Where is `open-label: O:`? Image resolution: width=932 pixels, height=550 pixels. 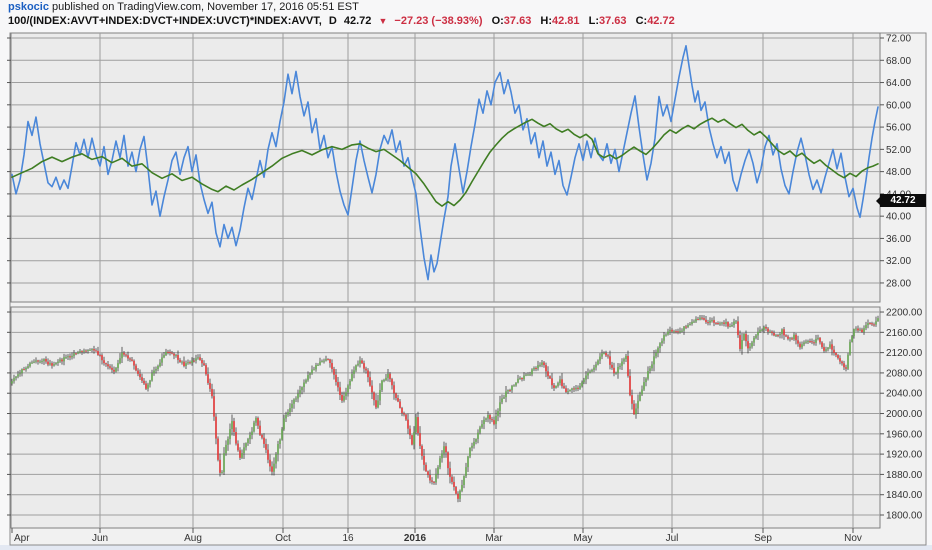 open-label: O: is located at coordinates (497, 21).